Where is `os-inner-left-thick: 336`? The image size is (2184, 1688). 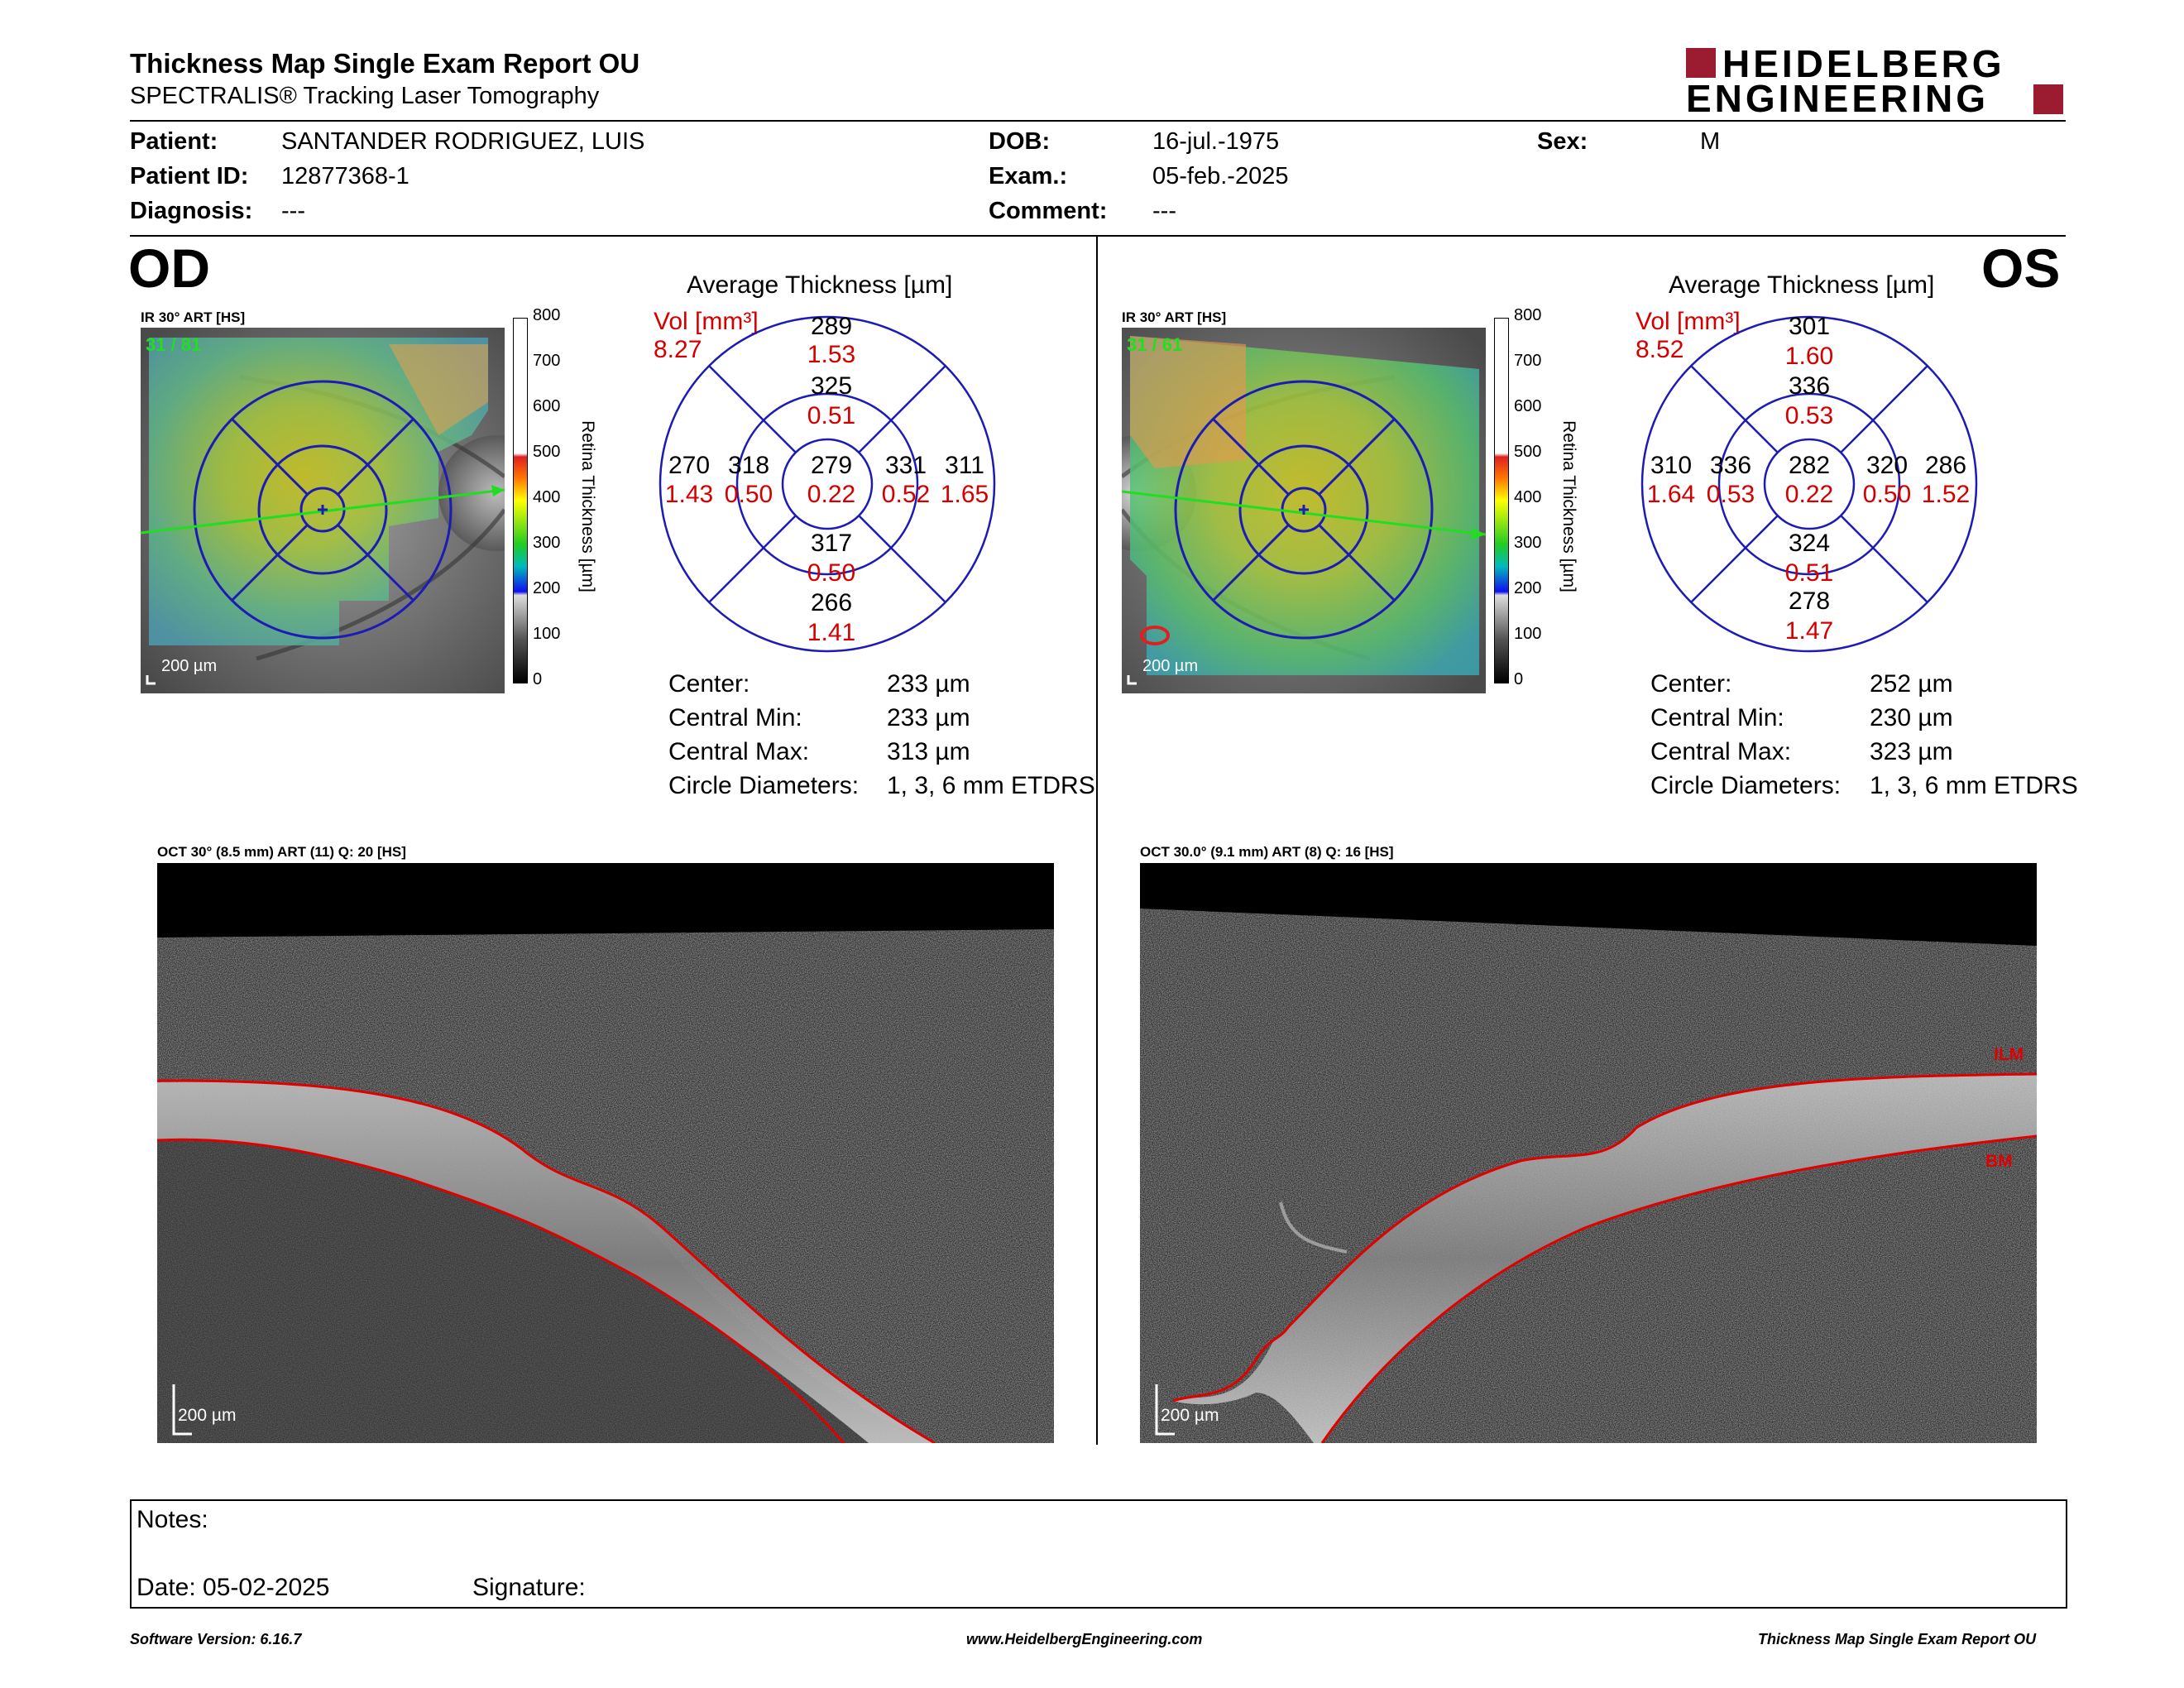 os-inner-left-thick: 336 is located at coordinates (1730, 465).